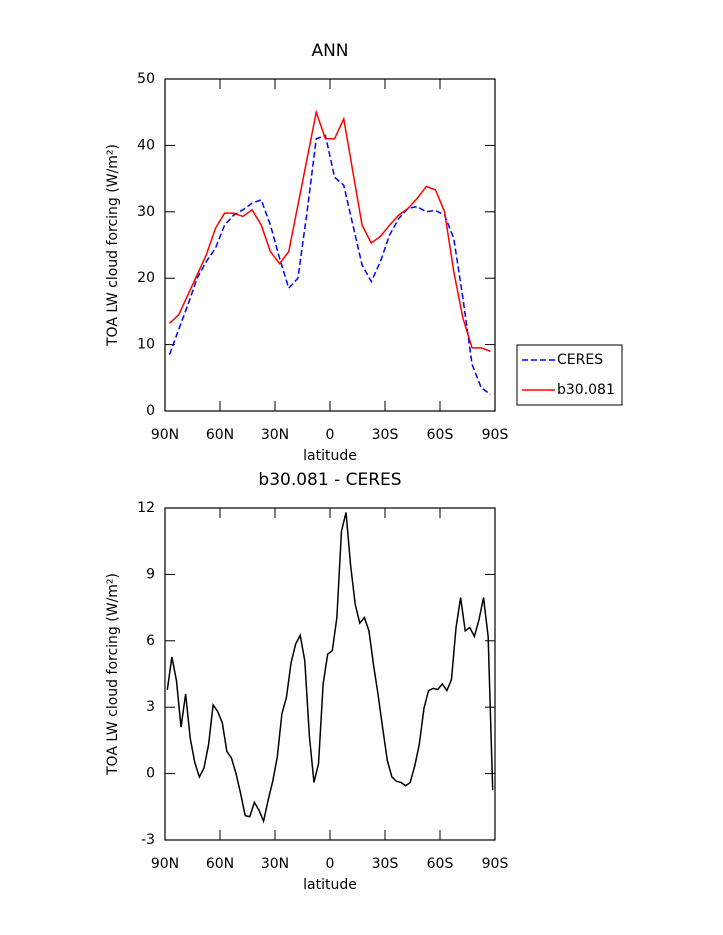  Describe the element at coordinates (150, 707) in the screenshot. I see `y-tick-label: 3` at that location.